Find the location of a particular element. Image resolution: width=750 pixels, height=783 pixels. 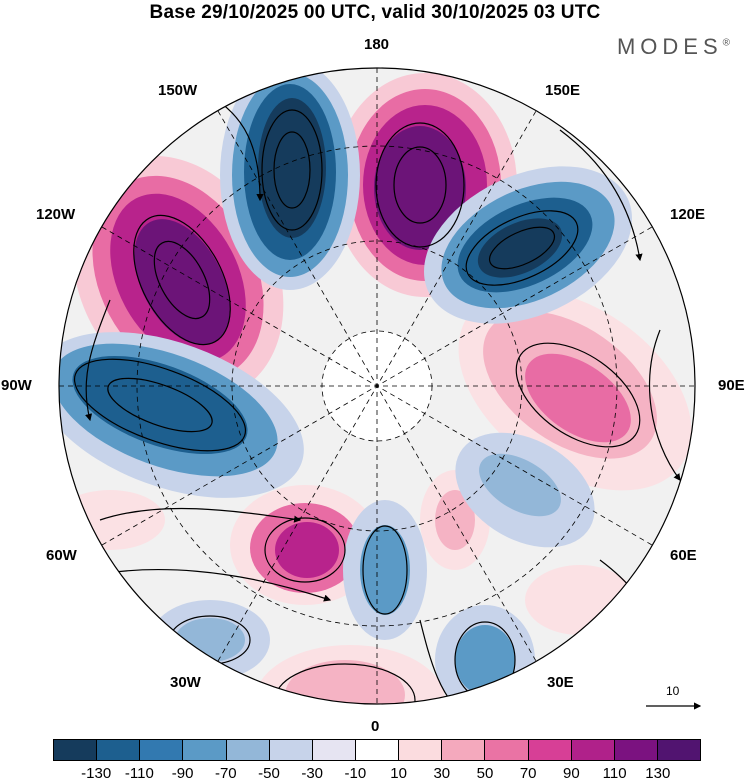

anomaly-low-150w is located at coordinates (290, 179).